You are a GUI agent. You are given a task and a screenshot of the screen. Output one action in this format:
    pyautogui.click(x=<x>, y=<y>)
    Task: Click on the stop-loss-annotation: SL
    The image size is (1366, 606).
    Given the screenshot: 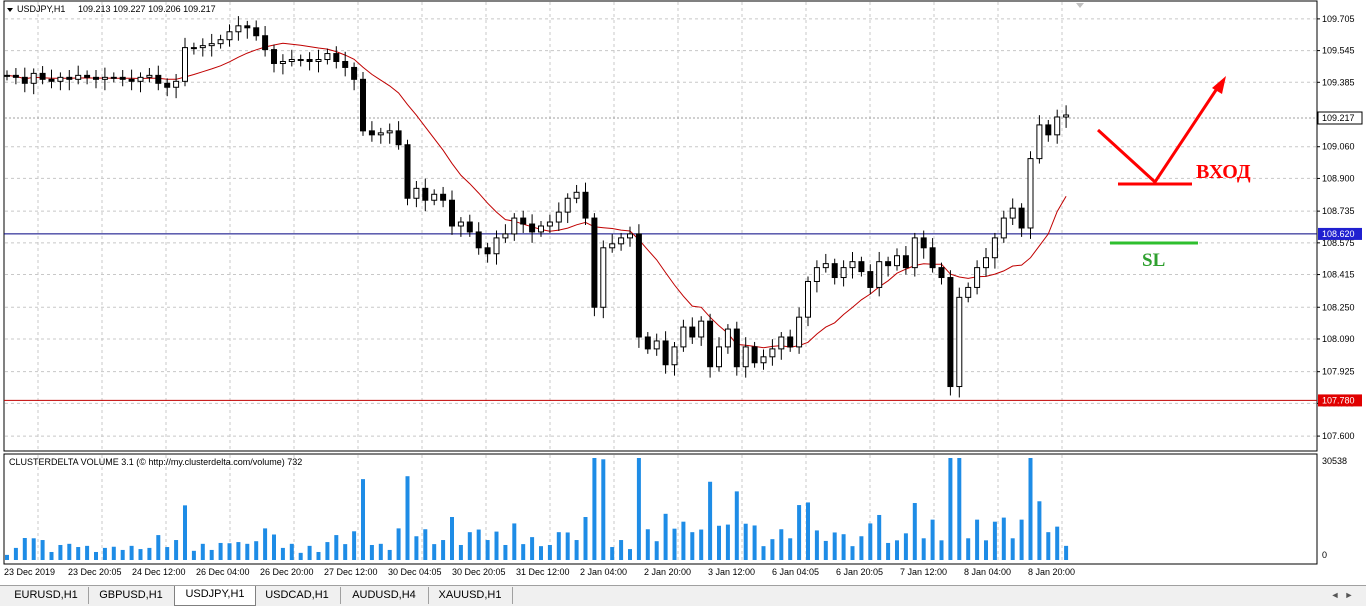 What is the action you would take?
    pyautogui.click(x=1154, y=256)
    